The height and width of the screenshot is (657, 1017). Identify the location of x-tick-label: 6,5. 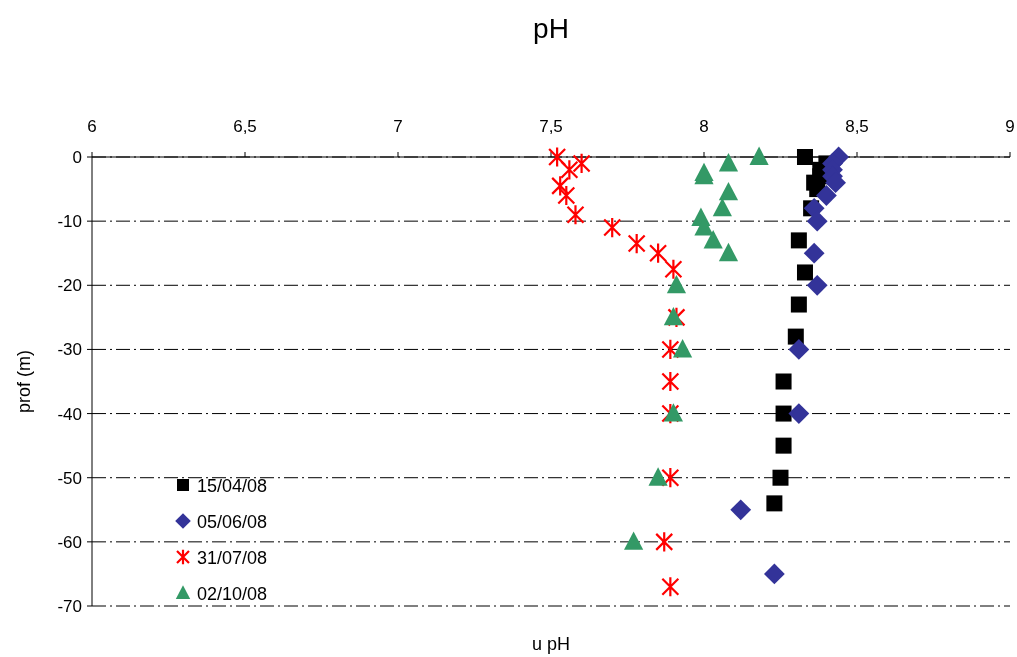
(245, 126).